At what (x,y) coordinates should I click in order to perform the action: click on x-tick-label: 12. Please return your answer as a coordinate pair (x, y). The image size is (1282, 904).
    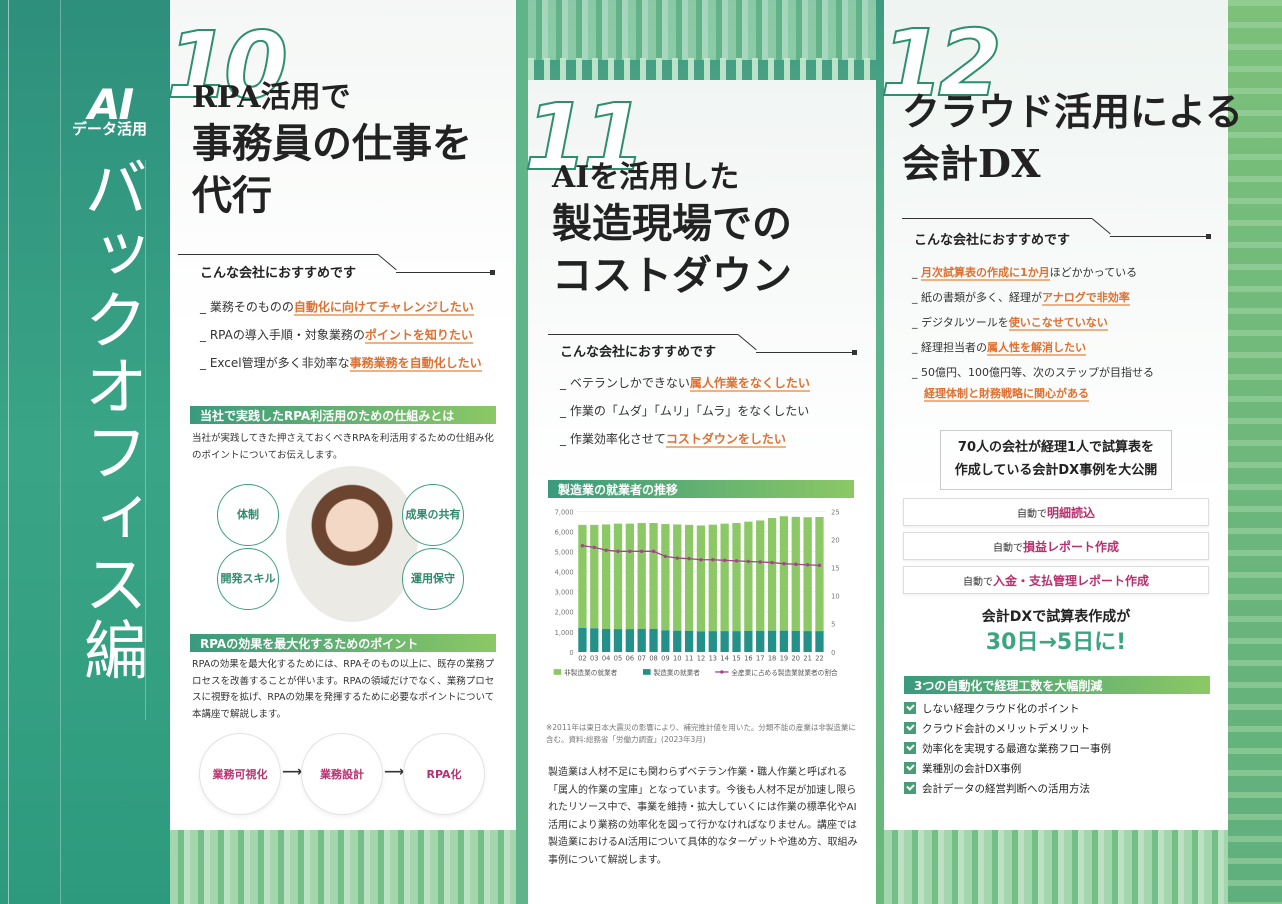
    Looking at the image, I should click on (701, 659).